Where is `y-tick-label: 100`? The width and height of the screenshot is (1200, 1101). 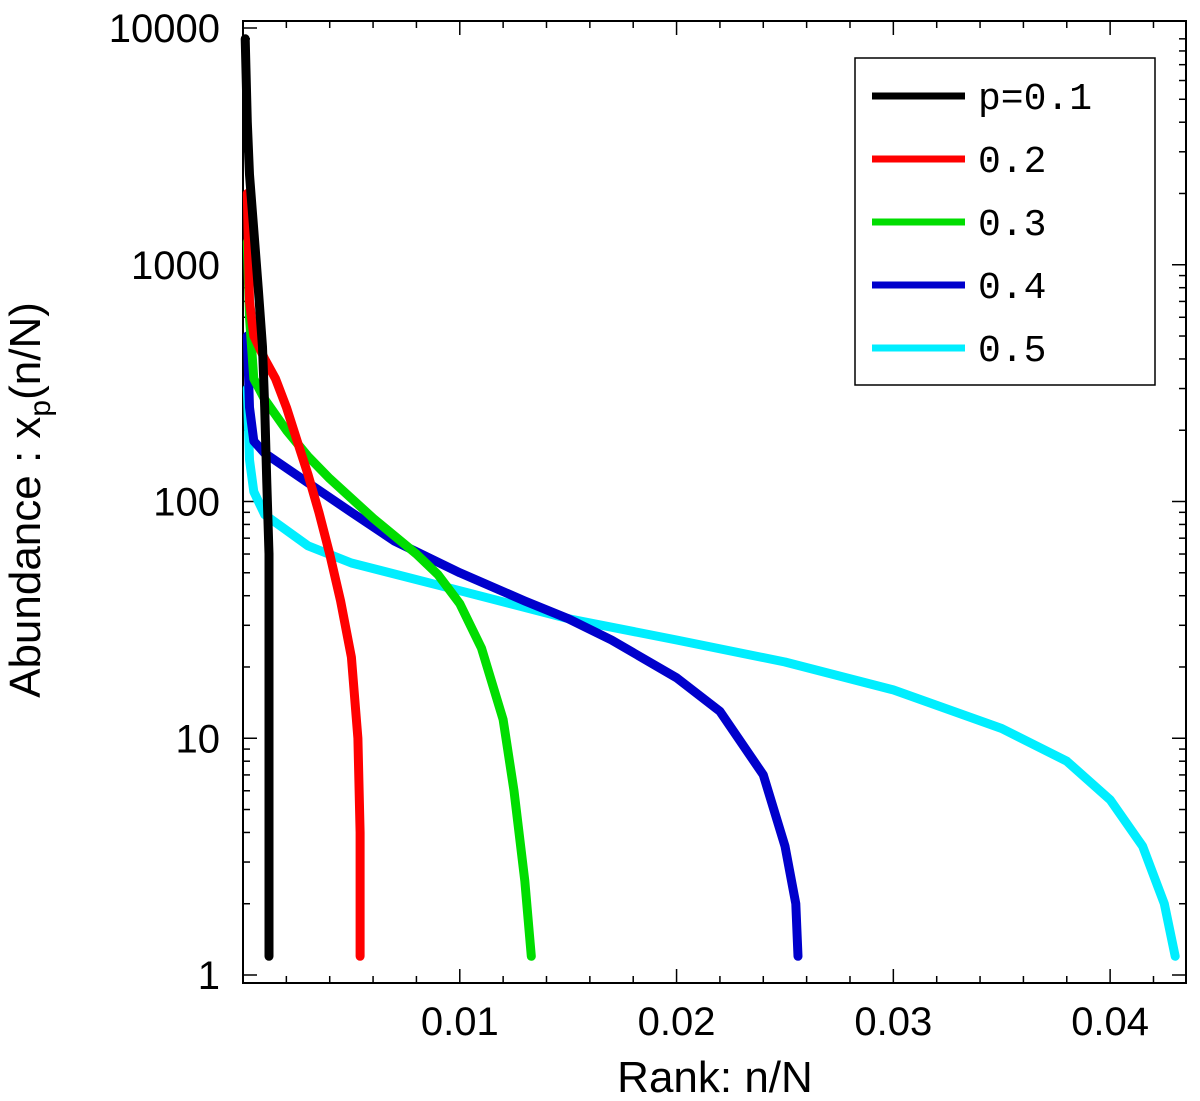
y-tick-label: 100 is located at coordinates (186, 503).